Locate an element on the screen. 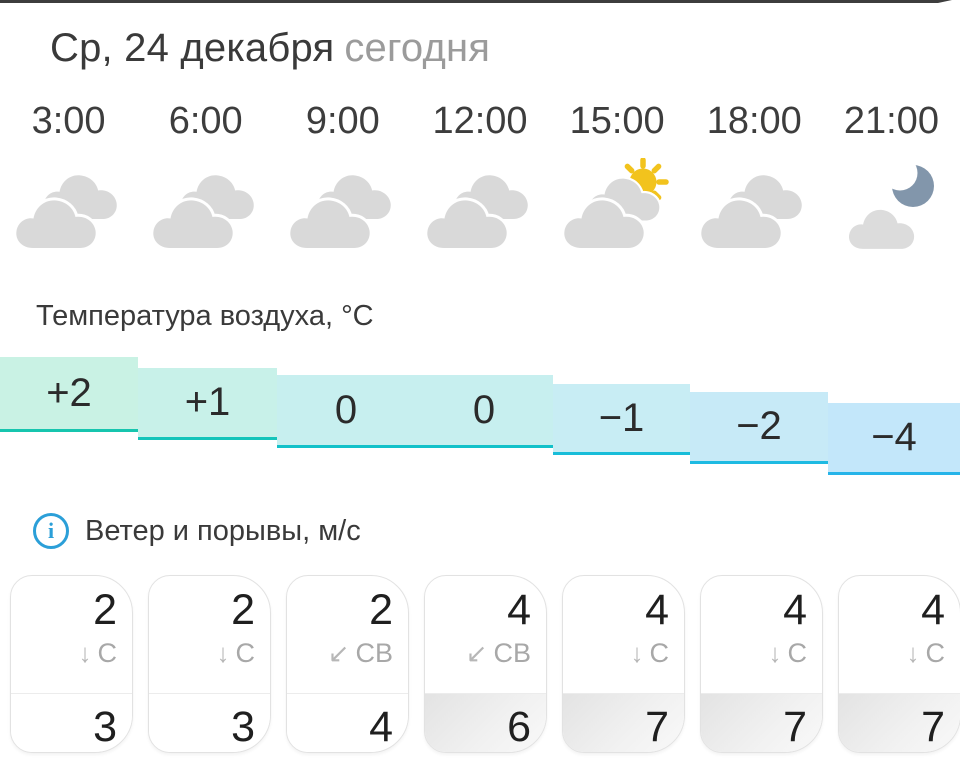  hour-label-3: 3:00 is located at coordinates (68, 121).